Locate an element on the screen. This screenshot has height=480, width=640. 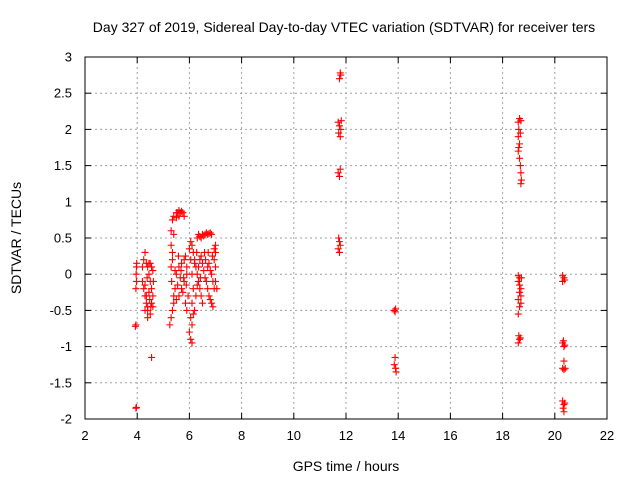
x-tick-label: 8 is located at coordinates (241, 435).